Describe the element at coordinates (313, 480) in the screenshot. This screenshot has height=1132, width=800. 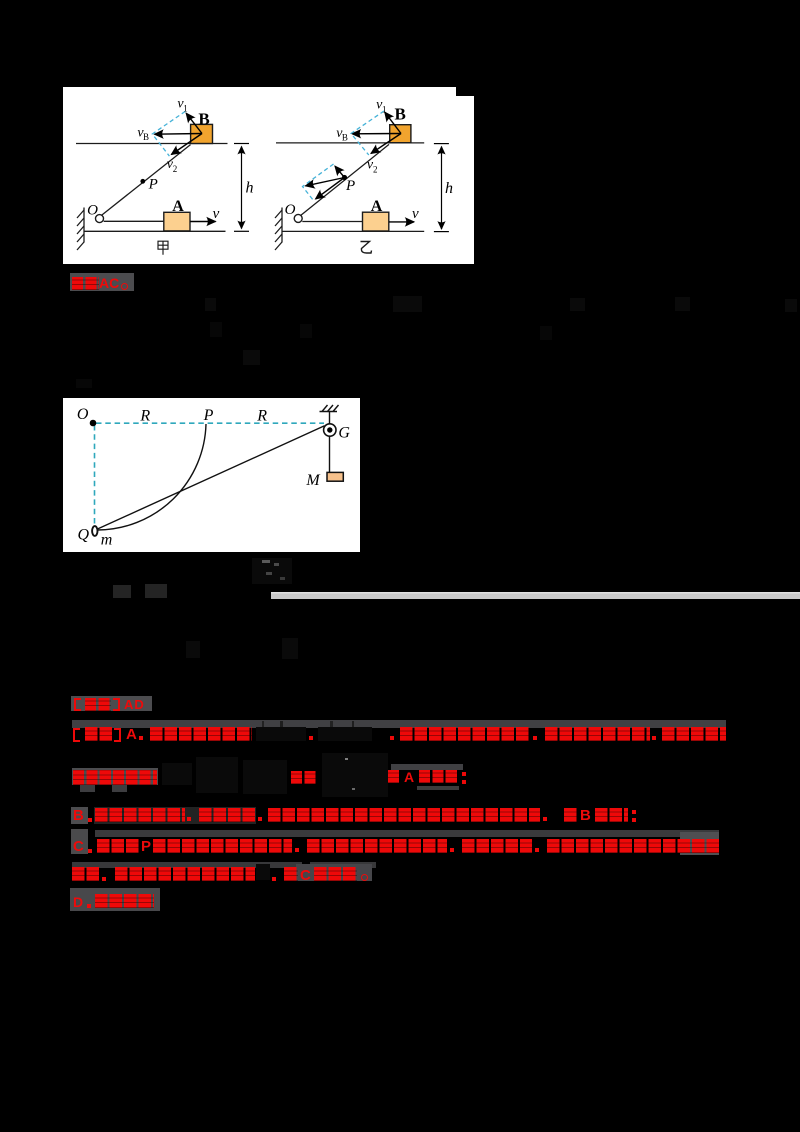
I see `svg-text: M` at that location.